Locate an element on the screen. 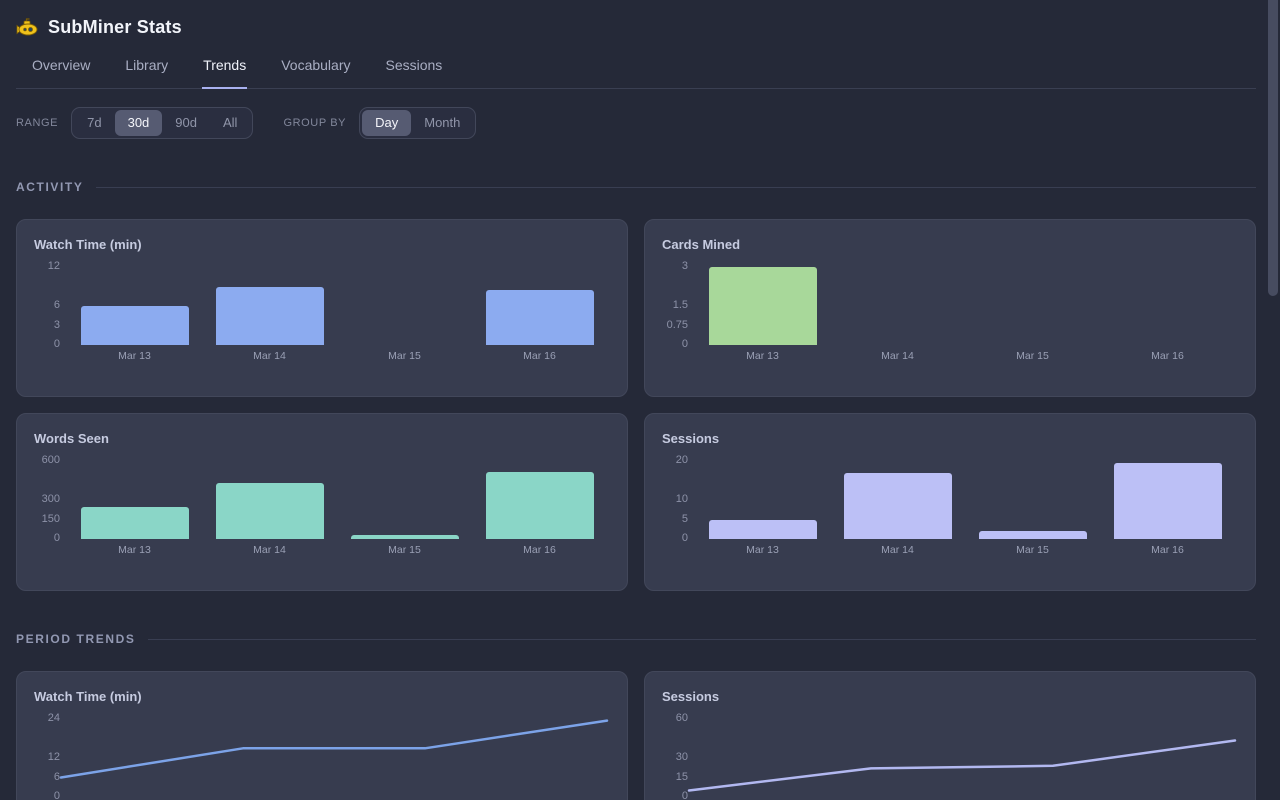 This screenshot has height=800, width=1280. chart-card-period-watch-time-min: Watch Time (min) 24 12 6 0 is located at coordinates (322, 735).